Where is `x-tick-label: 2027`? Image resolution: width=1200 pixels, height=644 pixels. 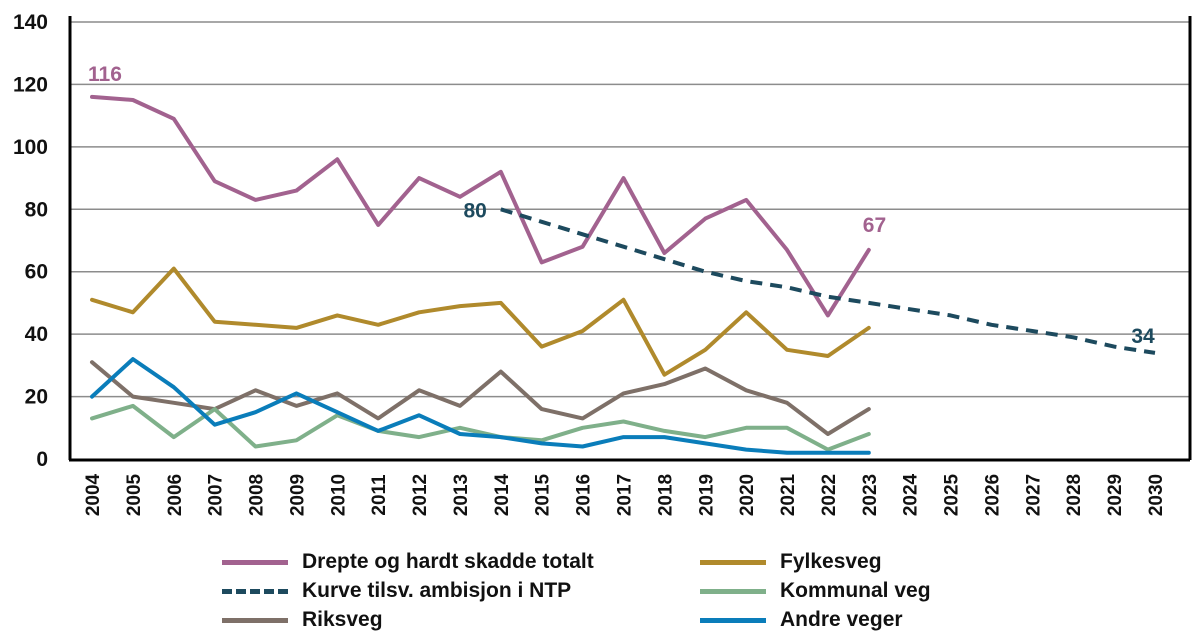 x-tick-label: 2027 is located at coordinates (1033, 495).